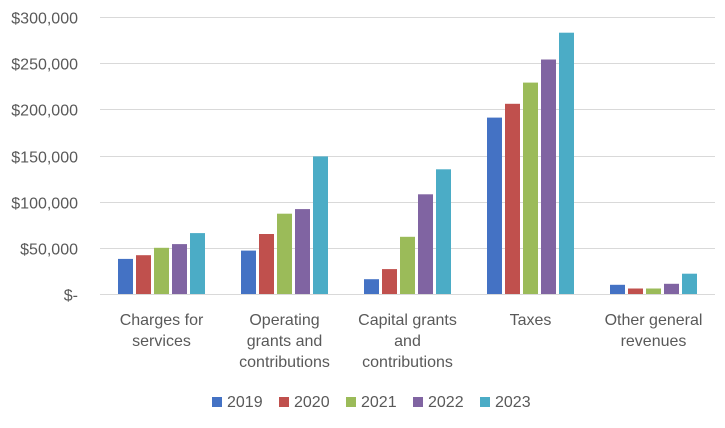 The width and height of the screenshot is (725, 428). Describe the element at coordinates (162, 331) in the screenshot. I see `x-category-label: Charges for services` at that location.